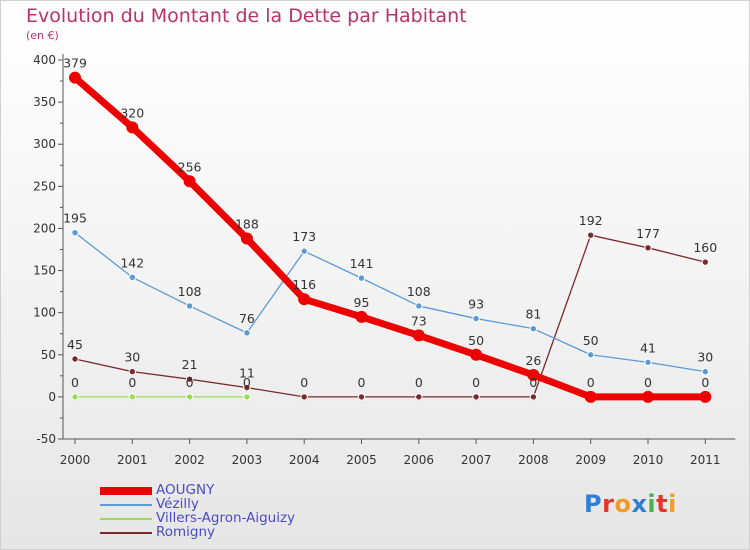  Describe the element at coordinates (362, 263) in the screenshot. I see `data-label-vezilly: 141` at that location.